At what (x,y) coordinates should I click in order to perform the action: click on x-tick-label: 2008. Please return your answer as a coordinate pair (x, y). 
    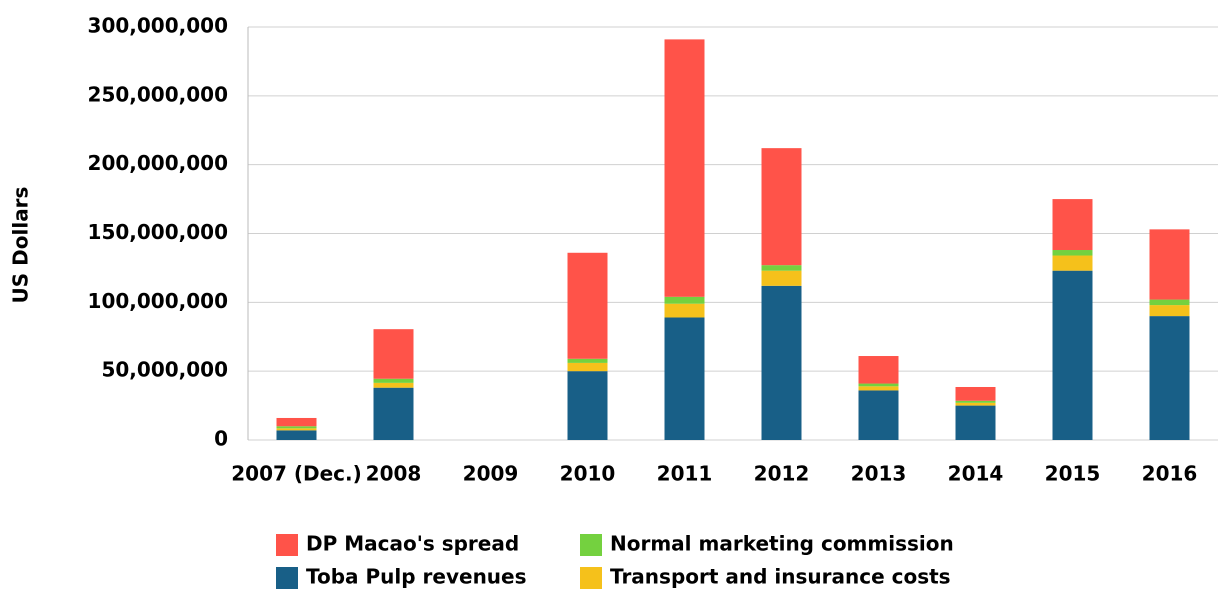
    Looking at the image, I should click on (394, 474).